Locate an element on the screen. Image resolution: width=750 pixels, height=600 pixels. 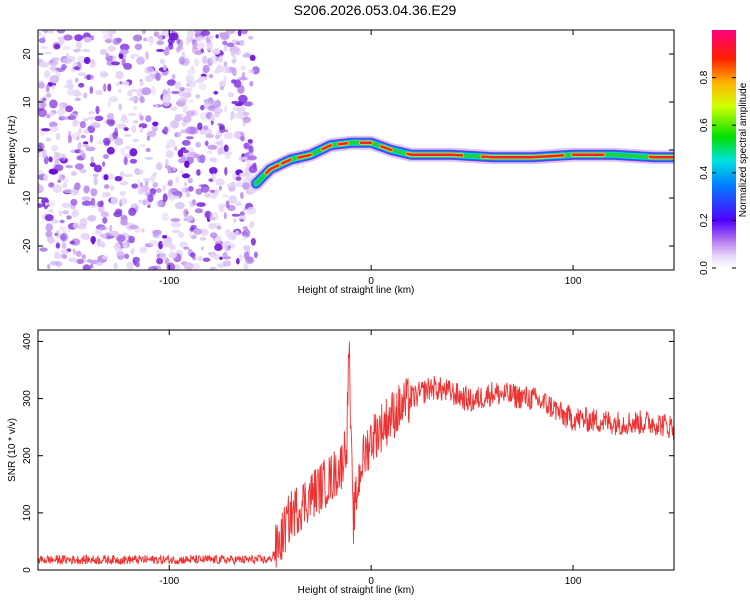
noise-region is located at coordinates (149, 150).